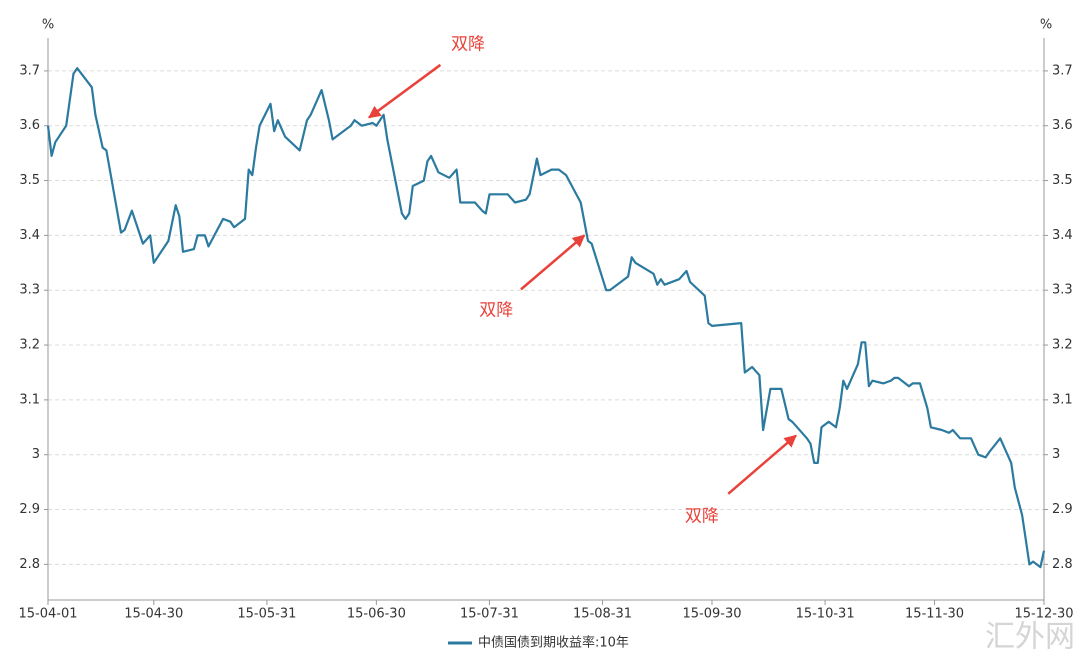  What do you see at coordinates (1043, 614) in the screenshot?
I see `x-tick-label: 15-12-30` at bounding box center [1043, 614].